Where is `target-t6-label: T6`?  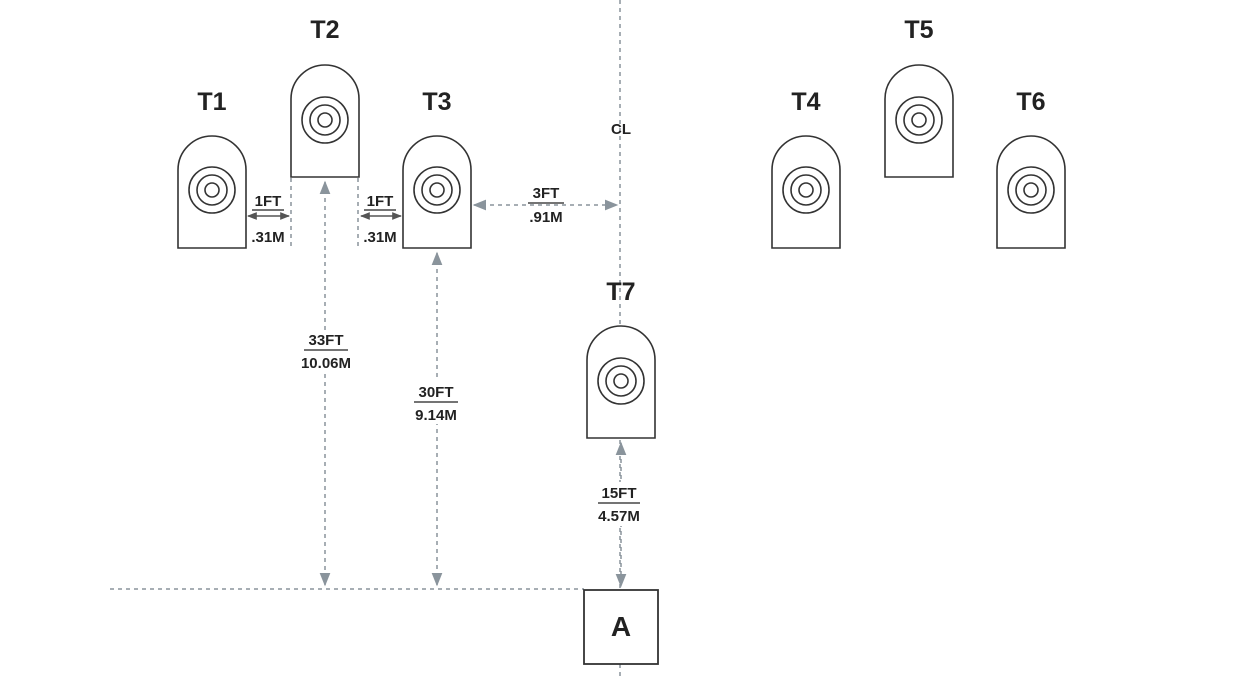
target-t6-label: T6 is located at coordinates (1030, 102).